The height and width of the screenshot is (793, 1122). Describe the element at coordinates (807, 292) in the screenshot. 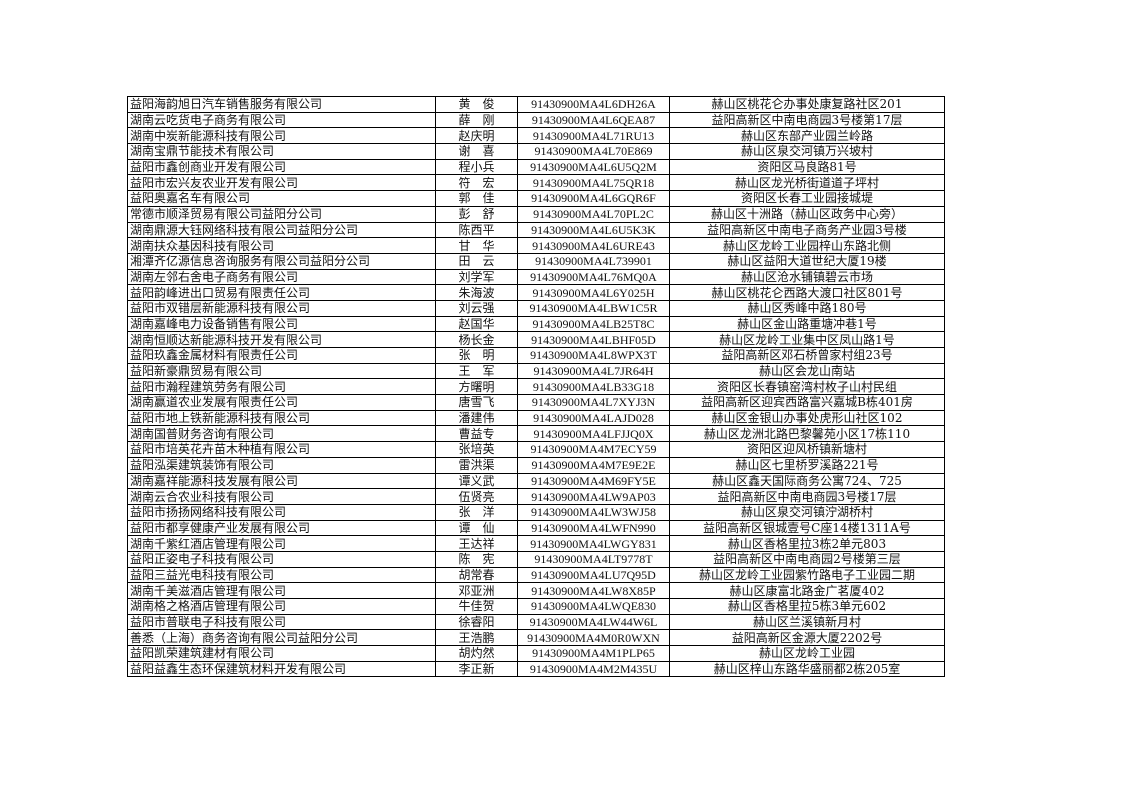

I see `address-cell: 赫山区桃花仑西路大渡口社区801号` at that location.